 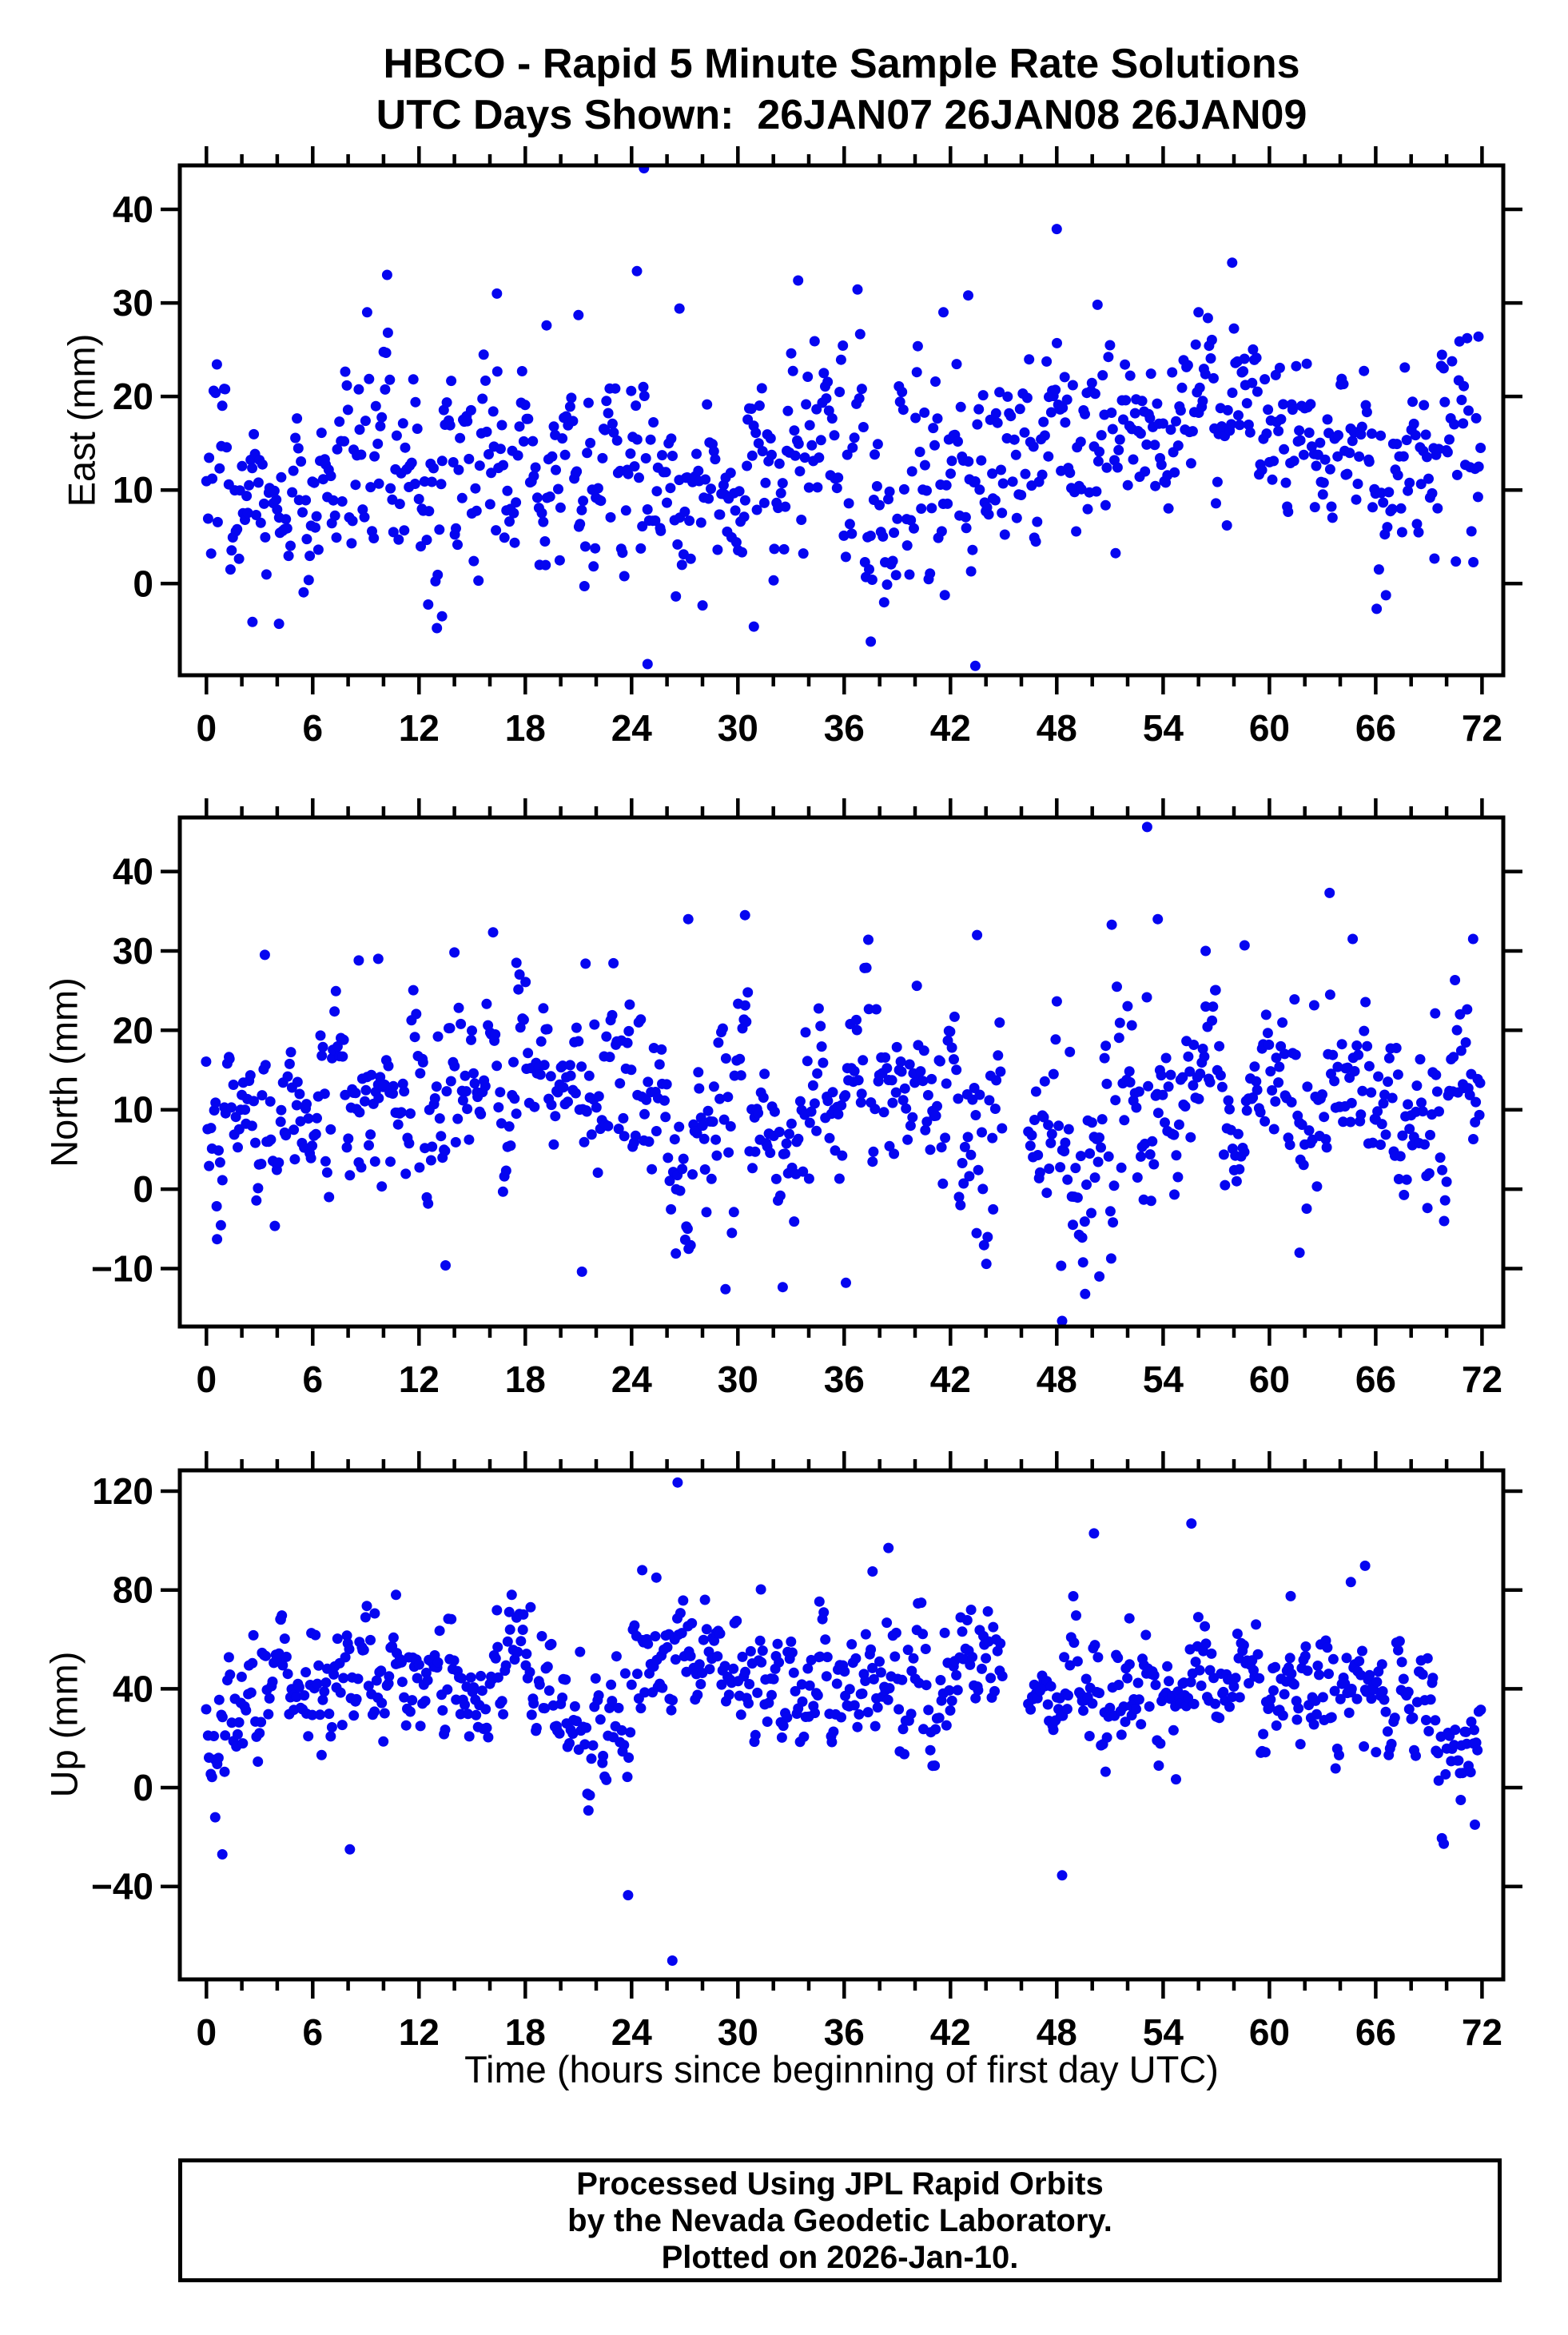 I want to click on svg-text: 80, so click(x=133, y=1590).